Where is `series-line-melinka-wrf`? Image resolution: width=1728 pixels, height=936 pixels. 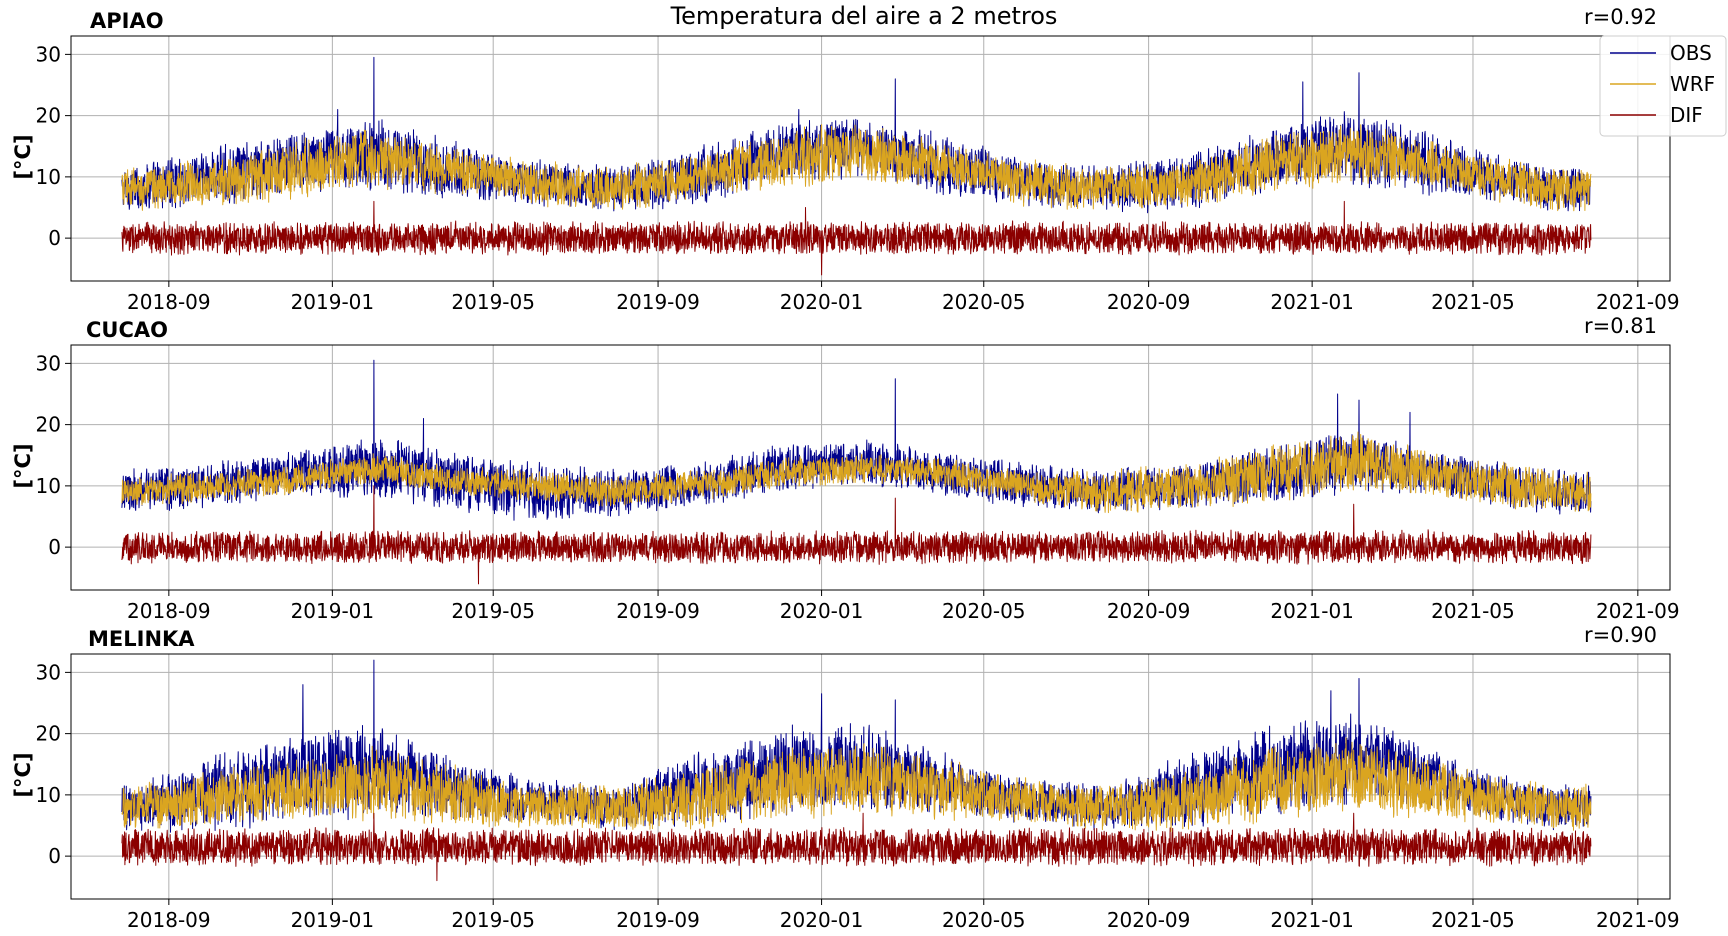
series-line-melinka-wrf is located at coordinates (856, 784).